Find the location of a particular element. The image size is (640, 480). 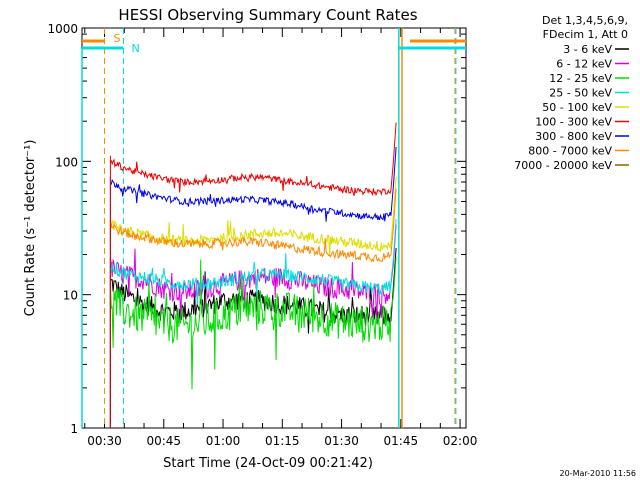

x-tick-label: 01:15 is located at coordinates (282, 441).